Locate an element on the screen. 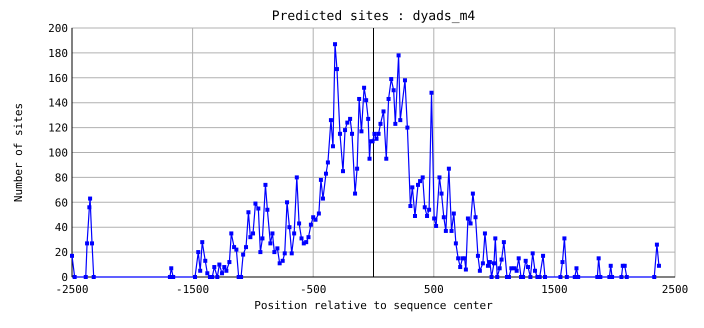 This screenshot has width=704, height=328. y-tick-label: 60 is located at coordinates (61, 203).